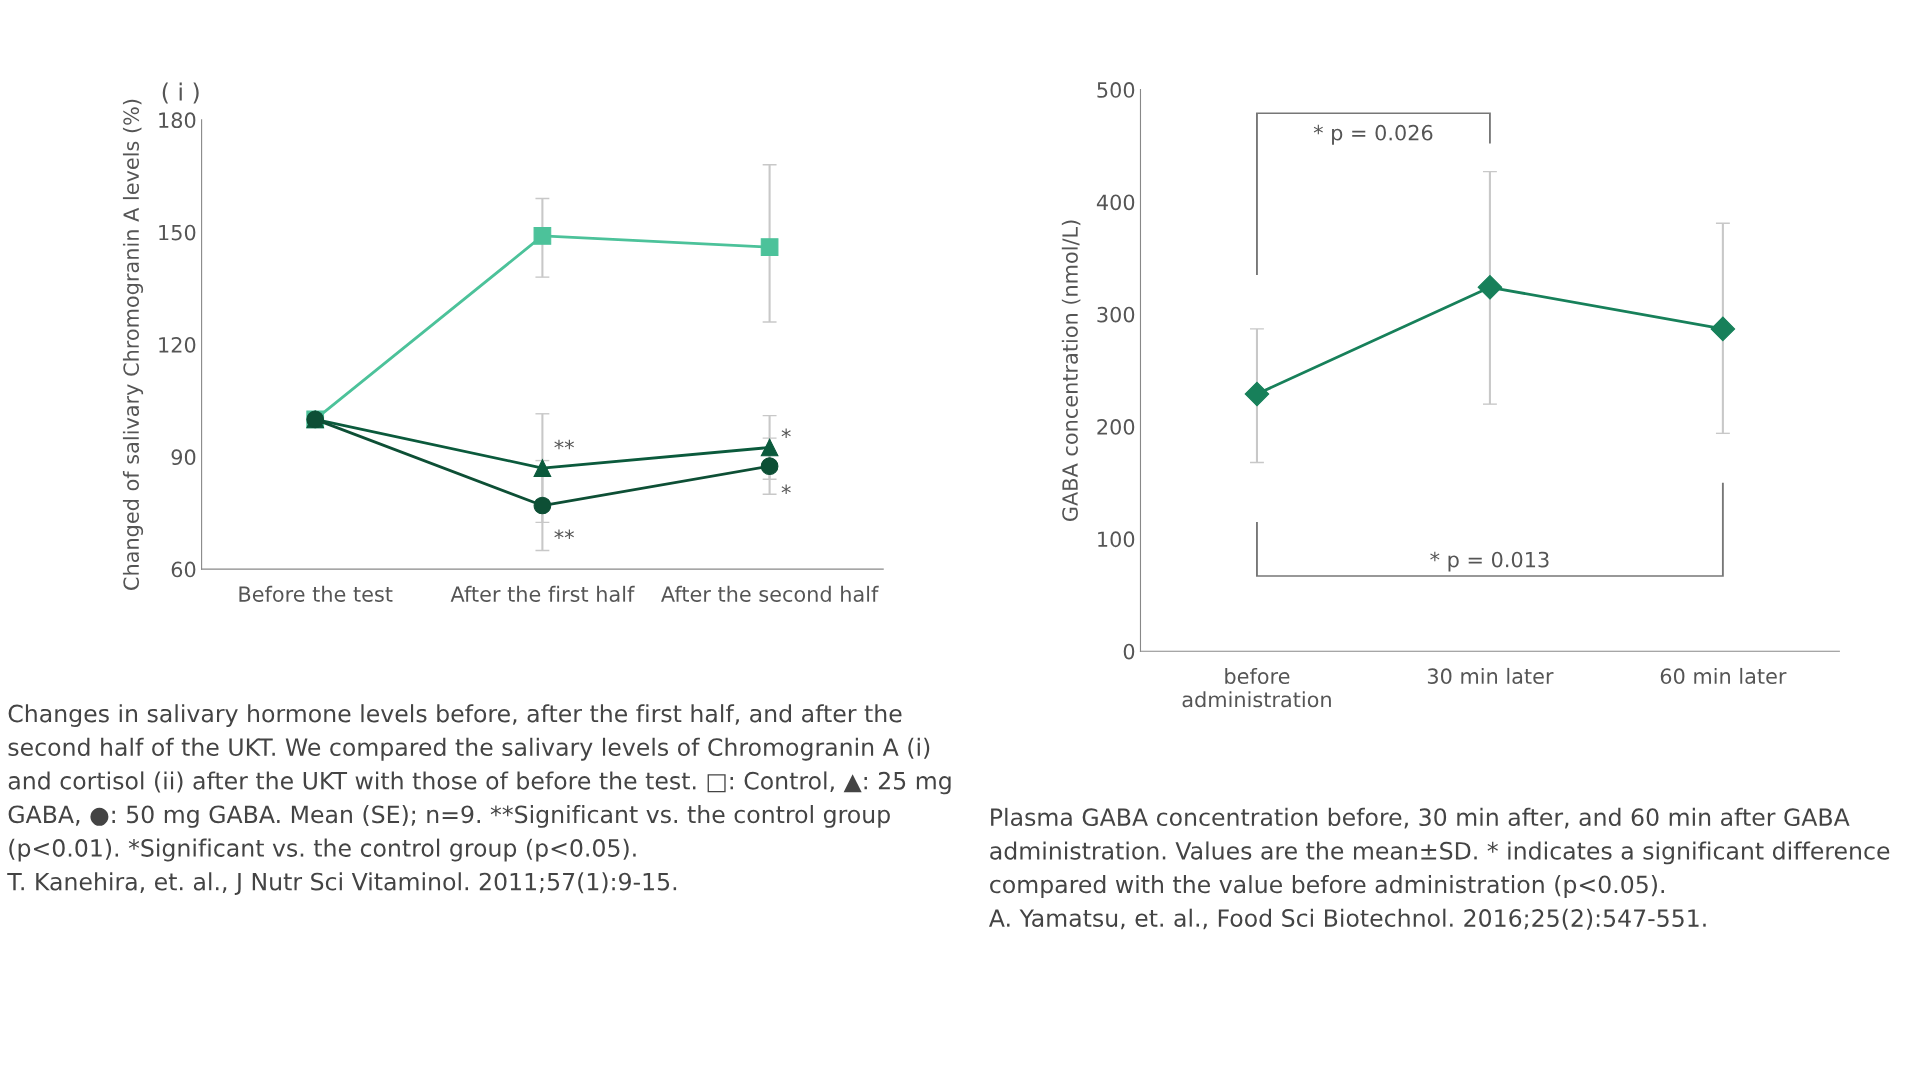  What do you see at coordinates (1115, 202) in the screenshot?
I see `y-tick-label: 400` at bounding box center [1115, 202].